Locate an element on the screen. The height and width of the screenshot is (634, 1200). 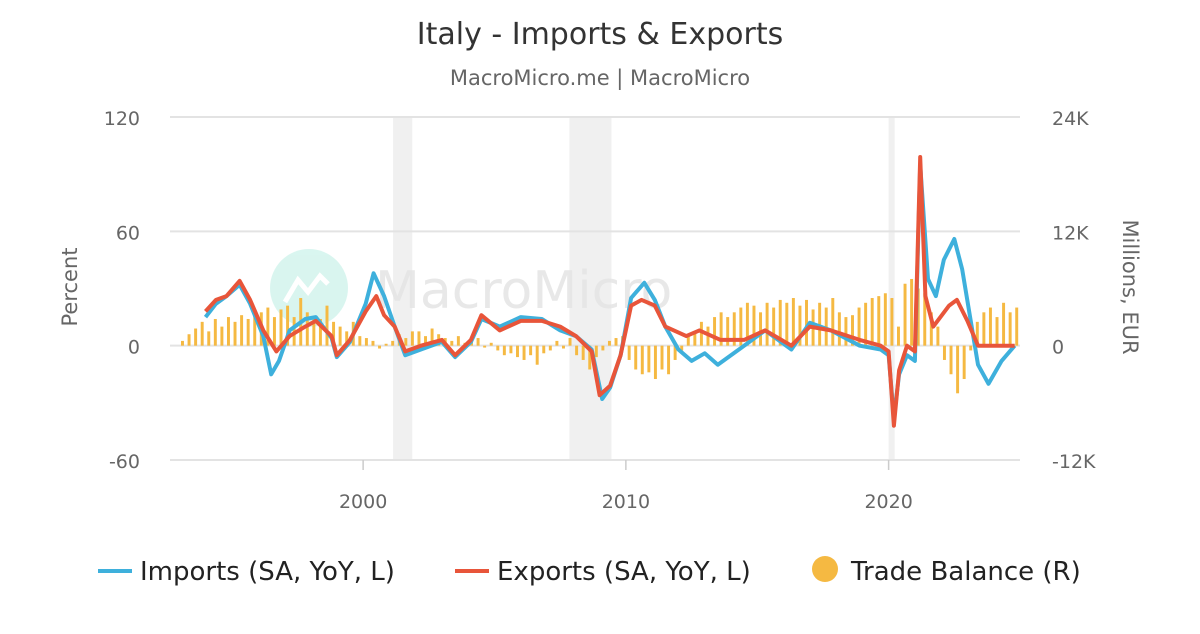
legend-item-trade-balance: Trade Balance (R) is located at coordinates (946, 571).